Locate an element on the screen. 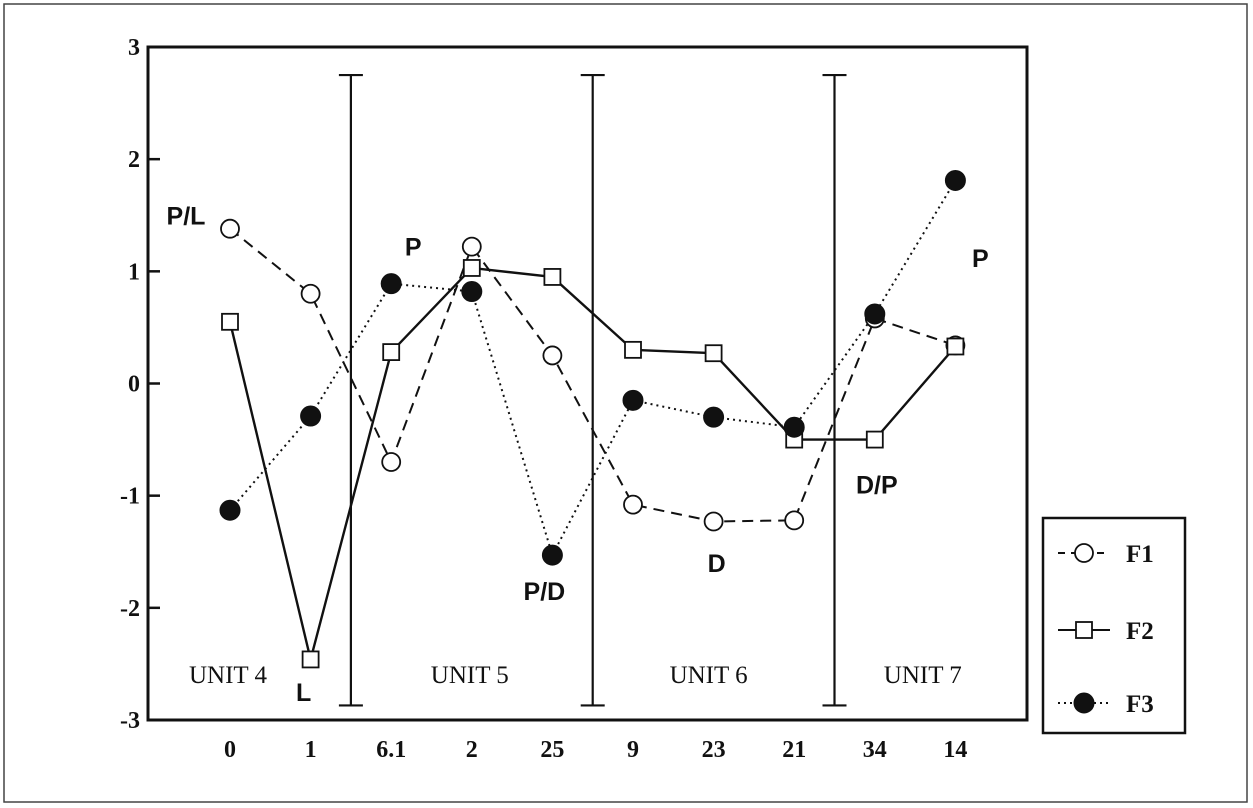 The width and height of the screenshot is (1253, 808). x-axis: 0 1 6.1 2 25 9 23 21 34 14 is located at coordinates (595, 750).